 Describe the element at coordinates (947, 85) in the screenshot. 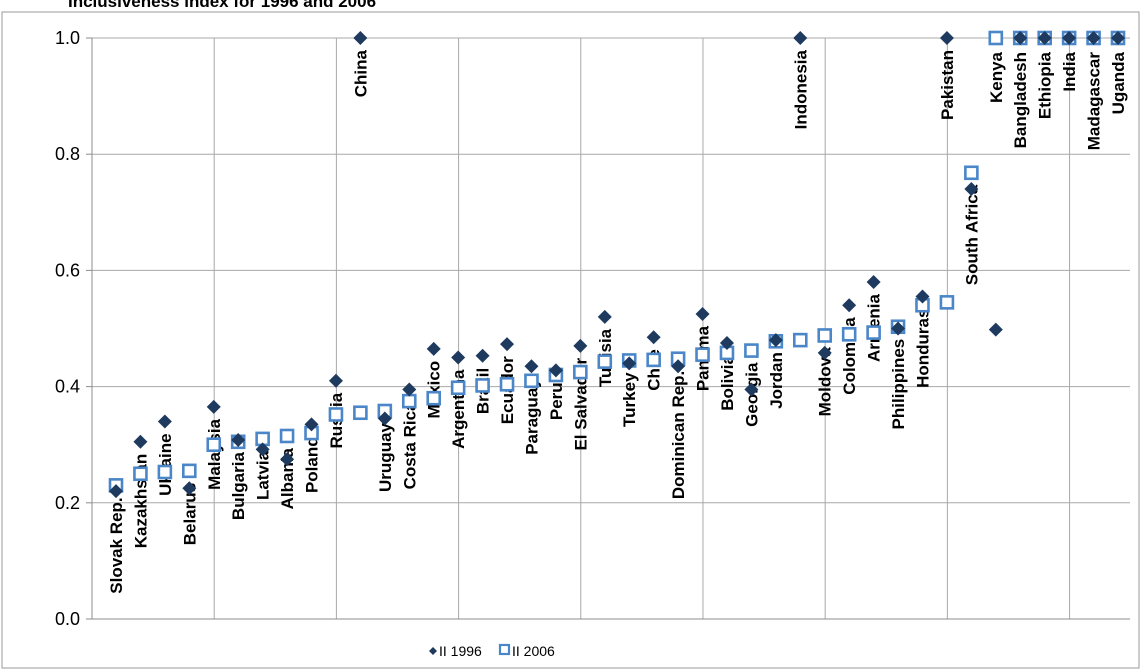

I see `category-label: Pakistan` at that location.